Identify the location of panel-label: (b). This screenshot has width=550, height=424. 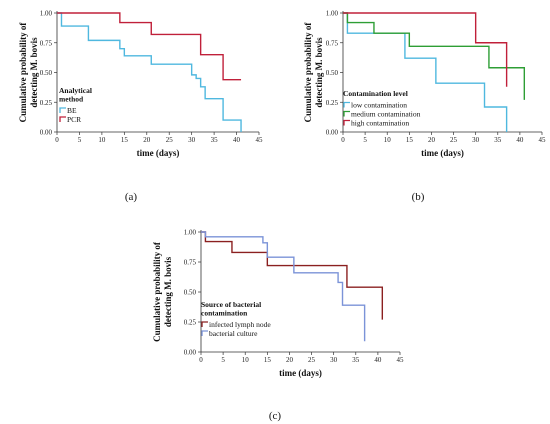
(418, 197).